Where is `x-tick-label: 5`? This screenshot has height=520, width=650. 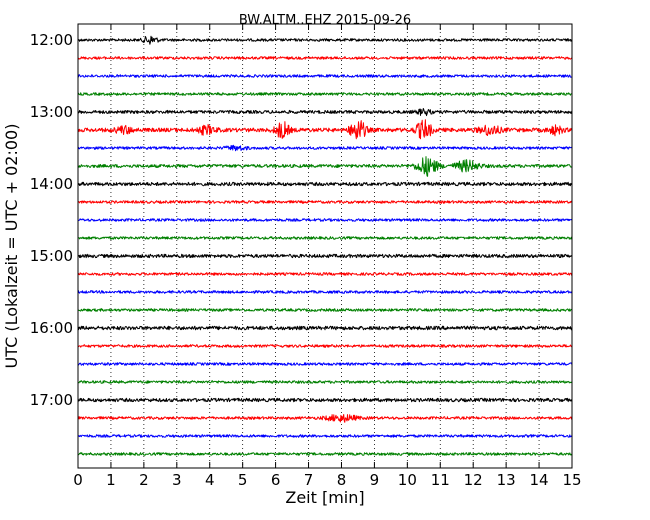 x-tick-label: 5 is located at coordinates (243, 480).